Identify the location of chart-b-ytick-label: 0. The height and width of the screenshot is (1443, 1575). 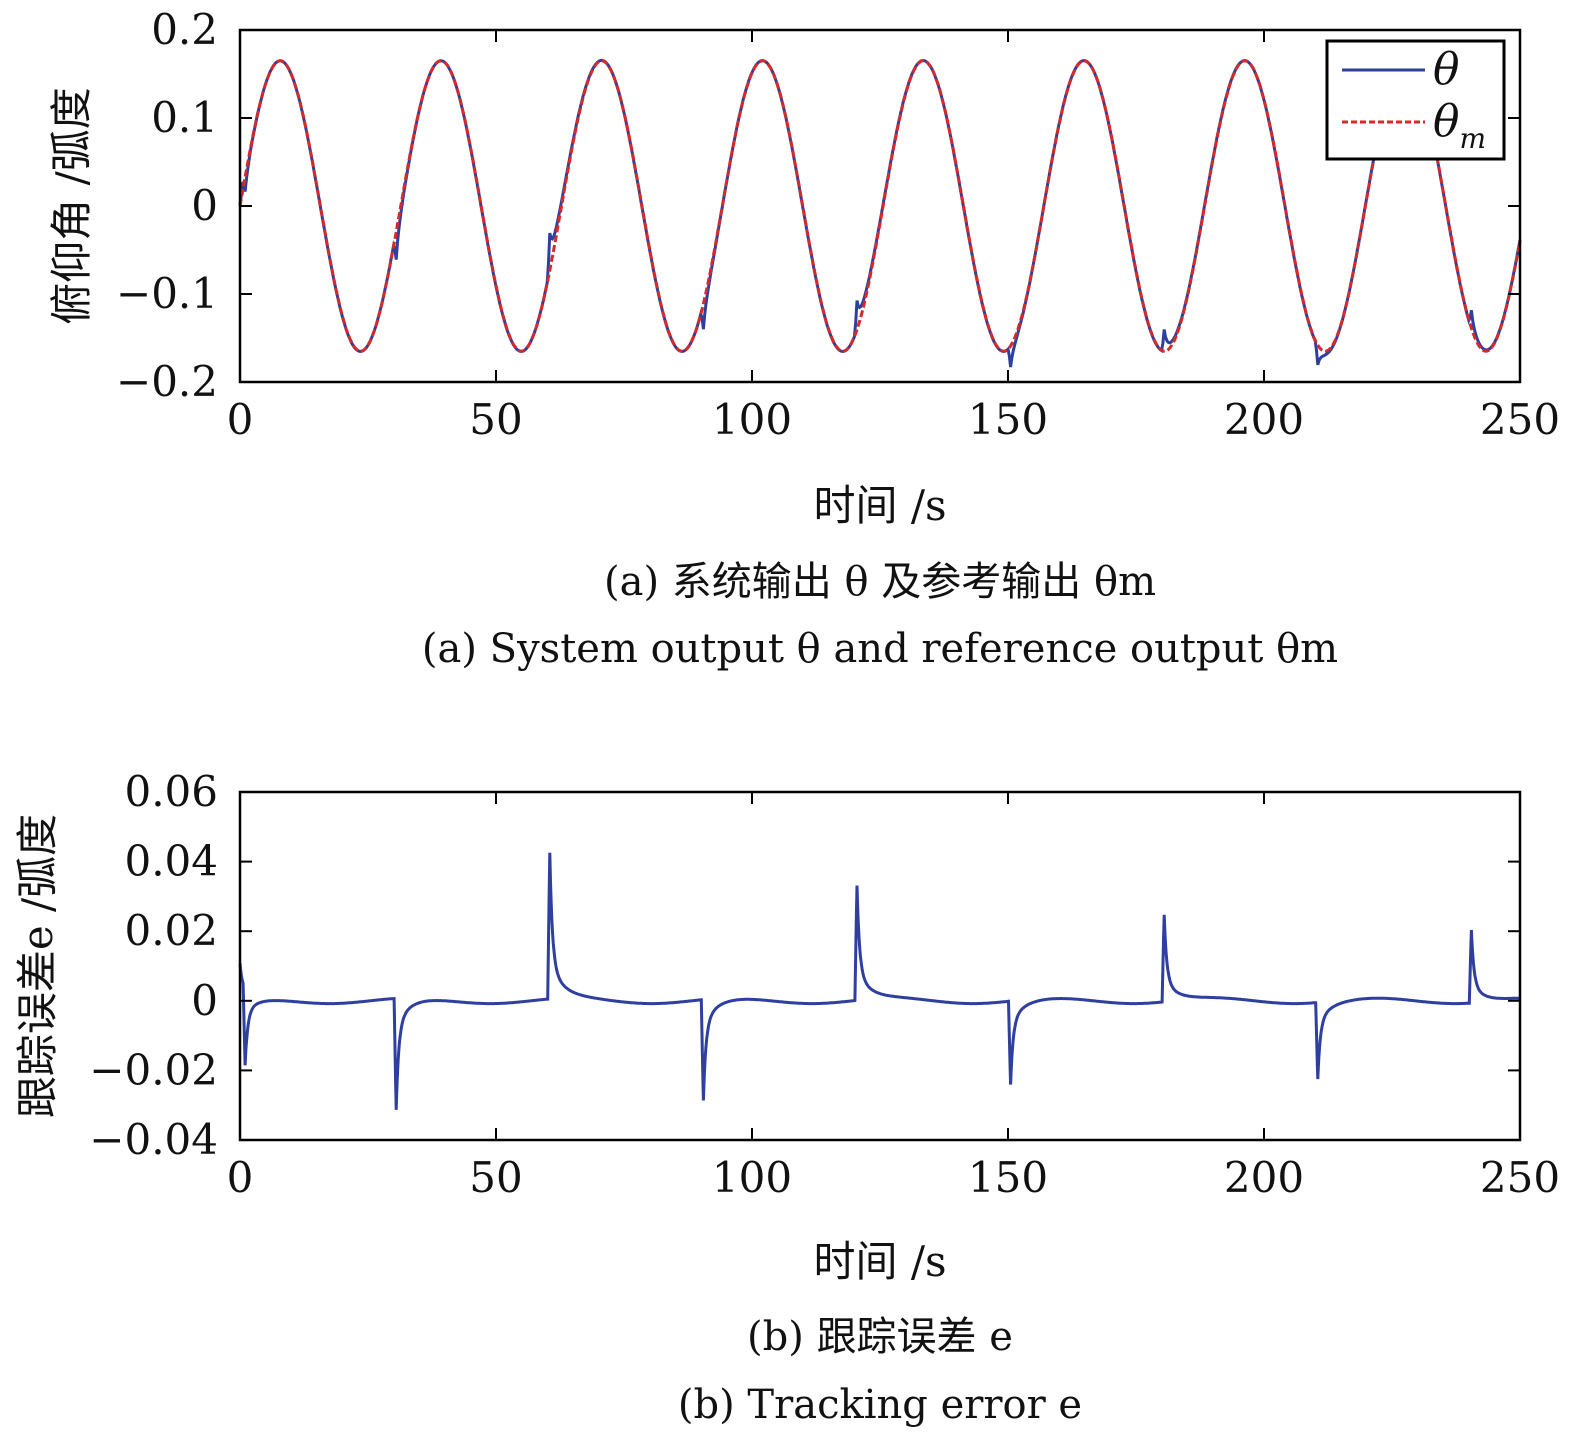
(204, 1000).